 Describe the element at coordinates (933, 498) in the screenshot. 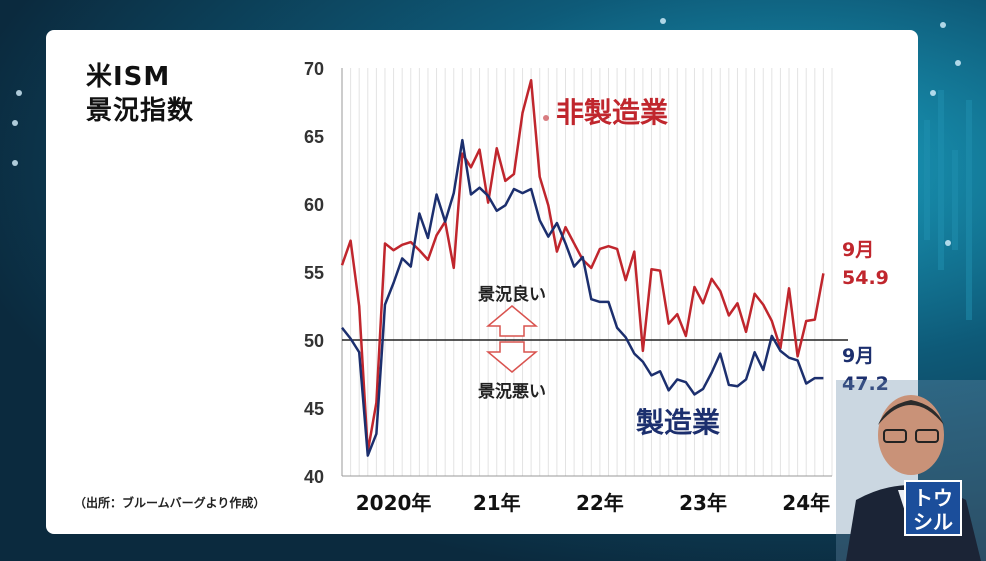

I see `logo-line1: トウ` at that location.